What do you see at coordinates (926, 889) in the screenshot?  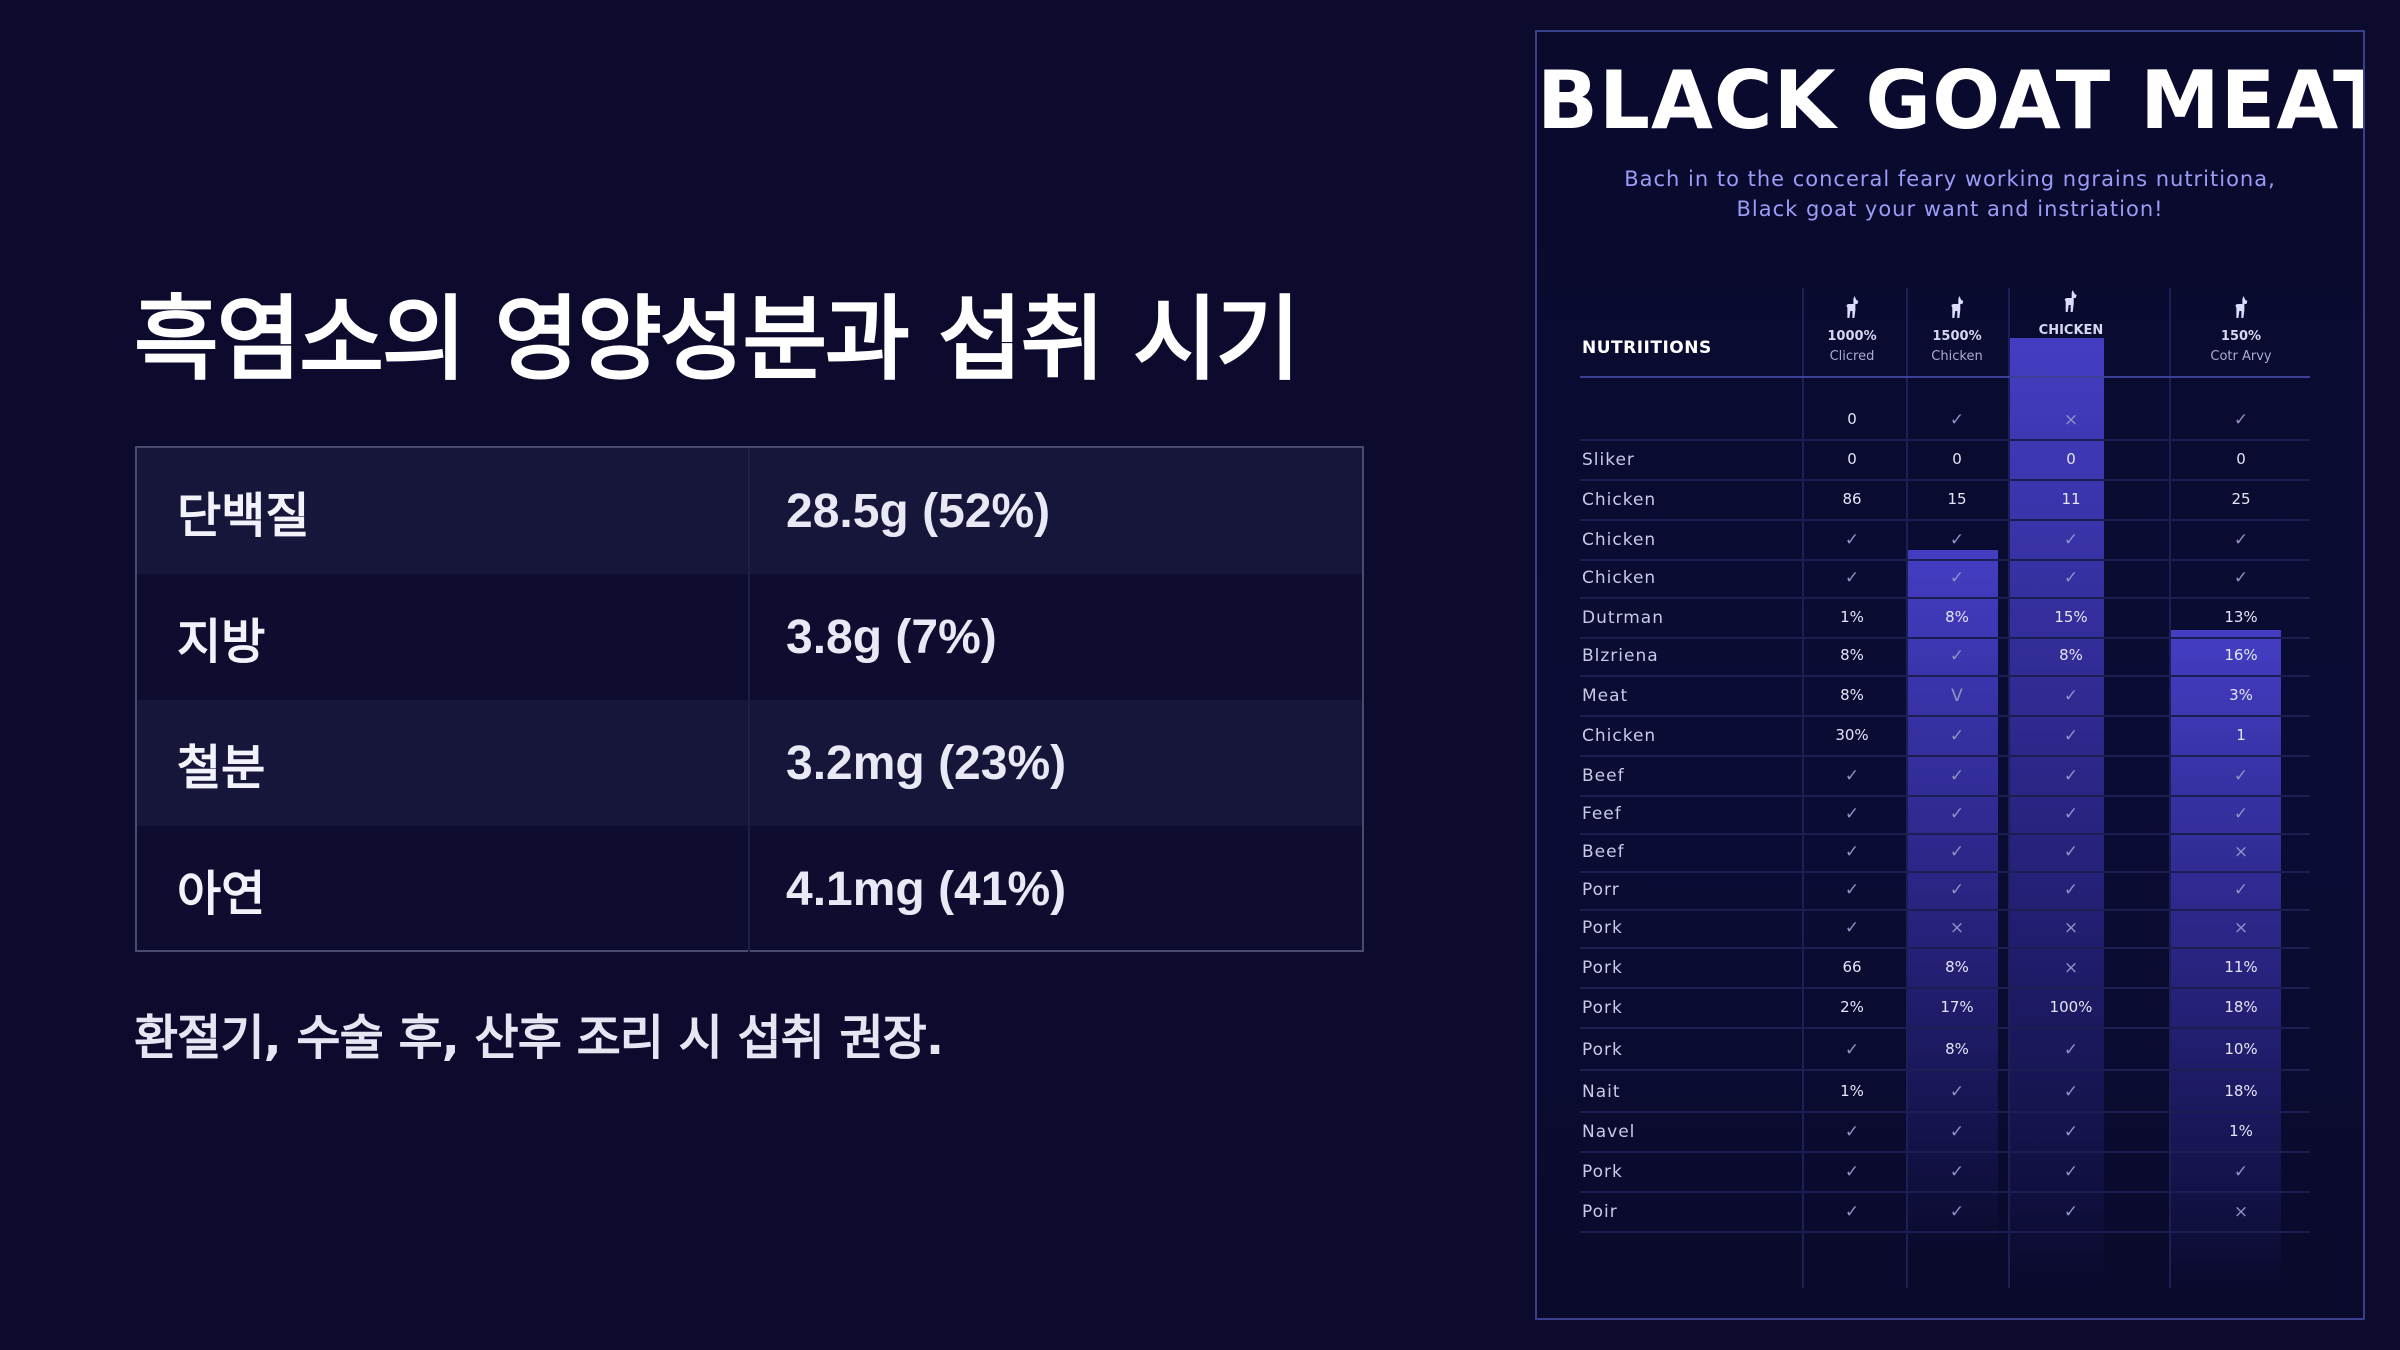 I see `nutrient-value: 4.1mg (41%)` at bounding box center [926, 889].